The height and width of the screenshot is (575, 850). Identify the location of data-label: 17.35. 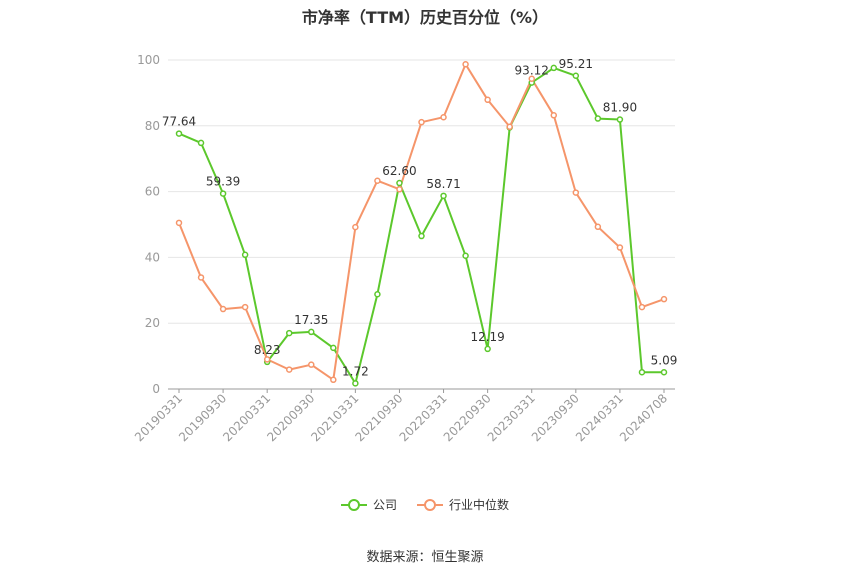
(311, 320).